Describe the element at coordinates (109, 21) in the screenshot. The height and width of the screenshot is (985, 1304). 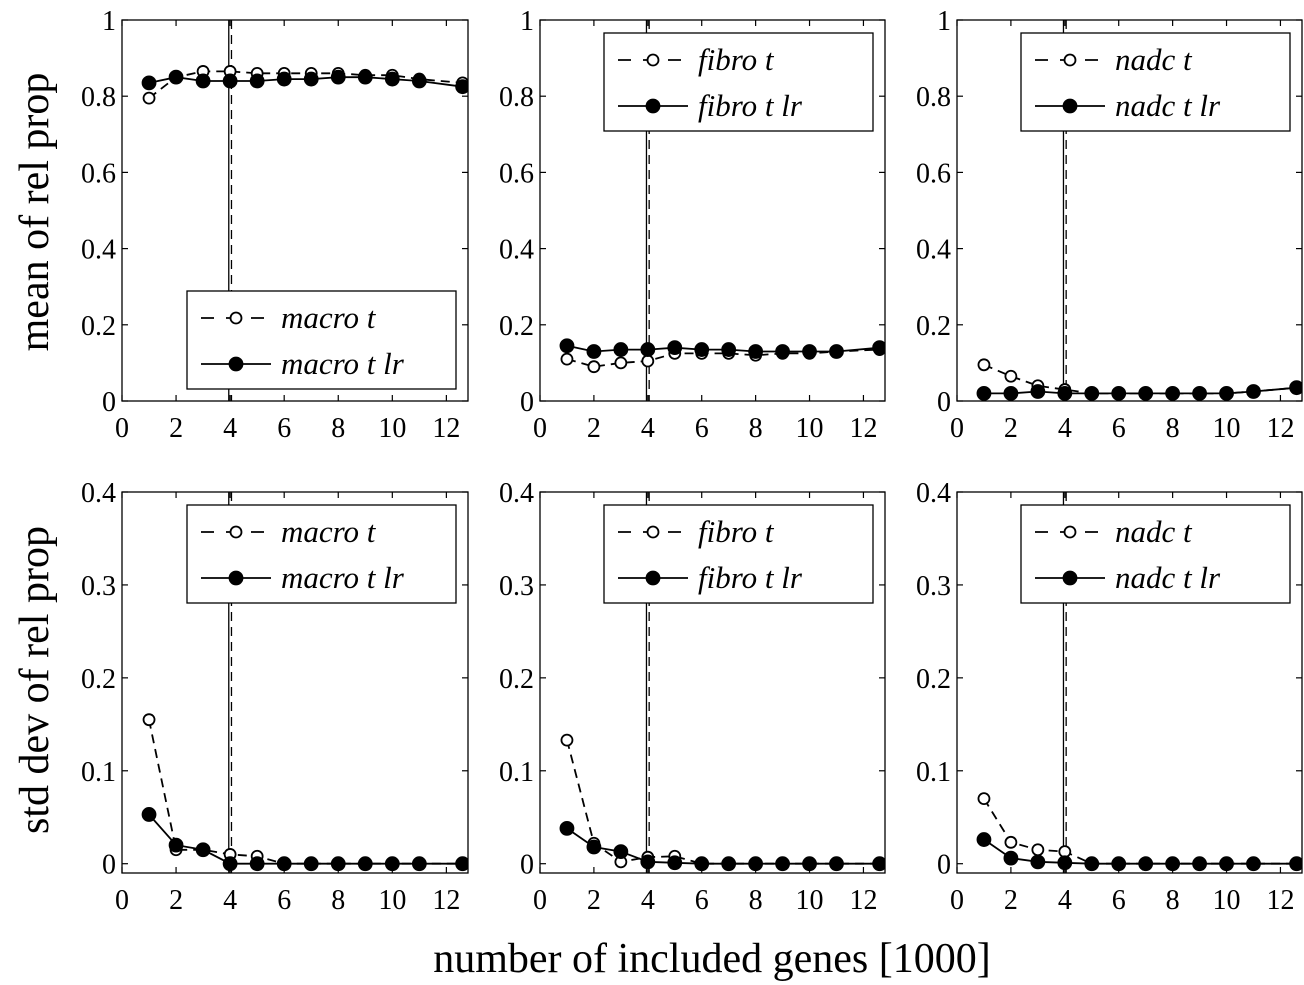
I see `y-tick-label: 1` at that location.